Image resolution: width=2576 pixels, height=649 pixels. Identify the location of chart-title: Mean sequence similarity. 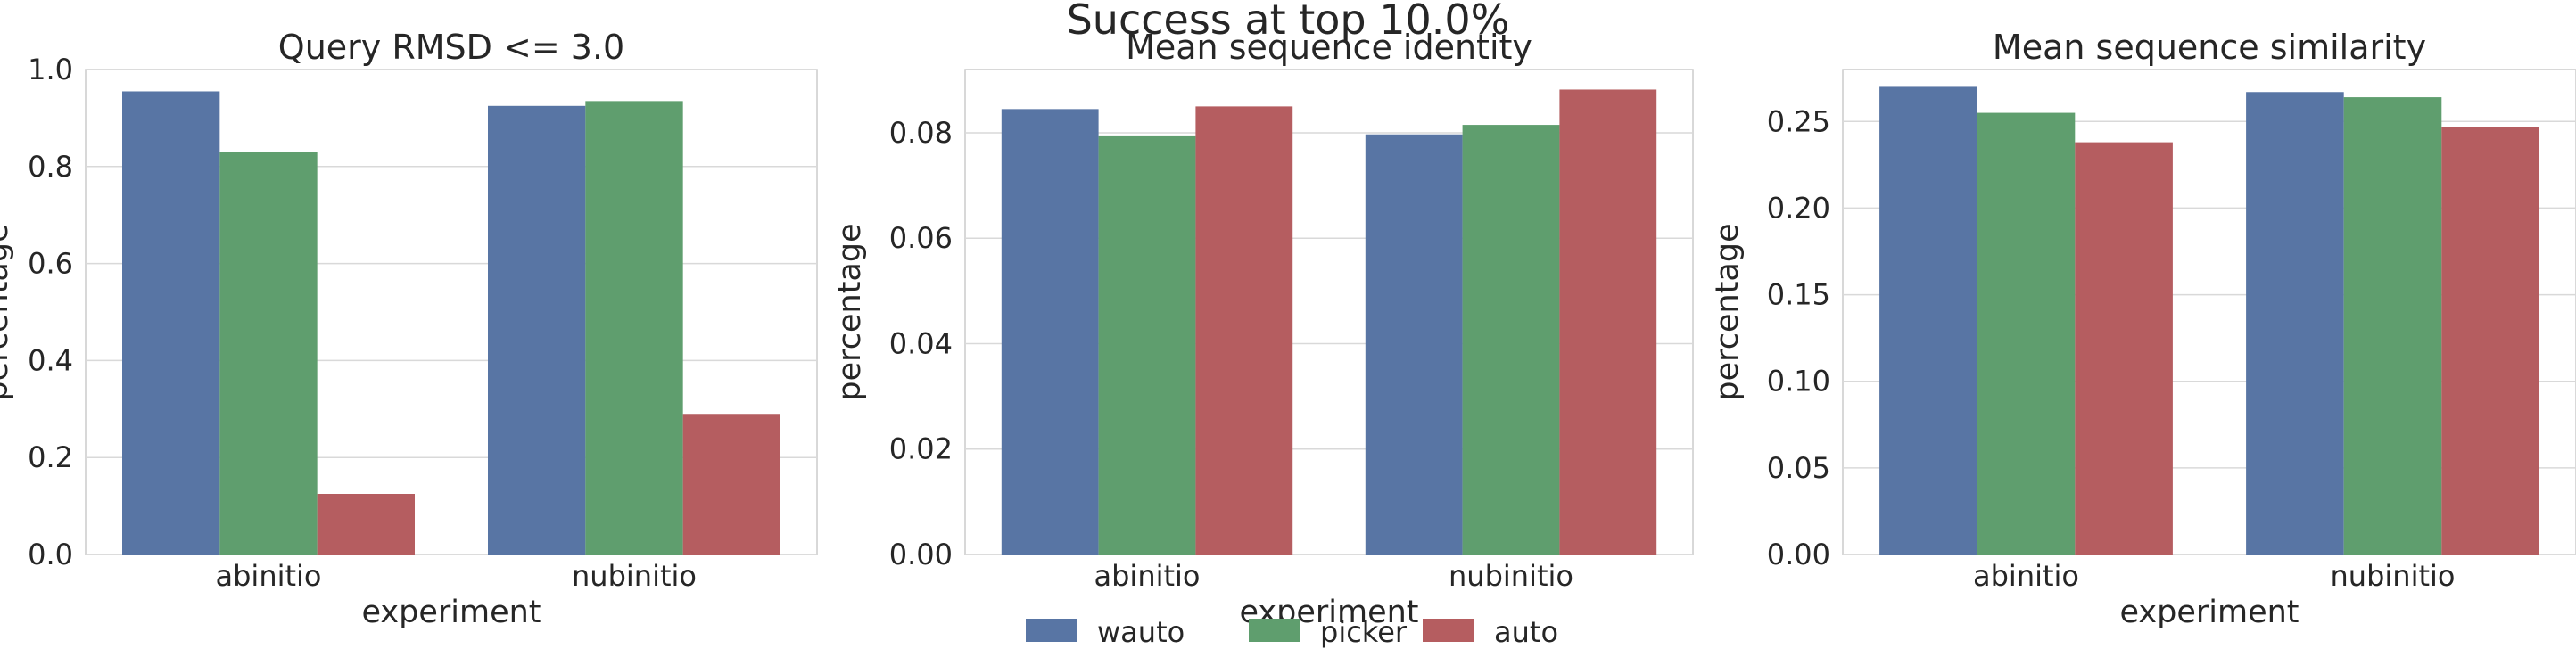
(2210, 48).